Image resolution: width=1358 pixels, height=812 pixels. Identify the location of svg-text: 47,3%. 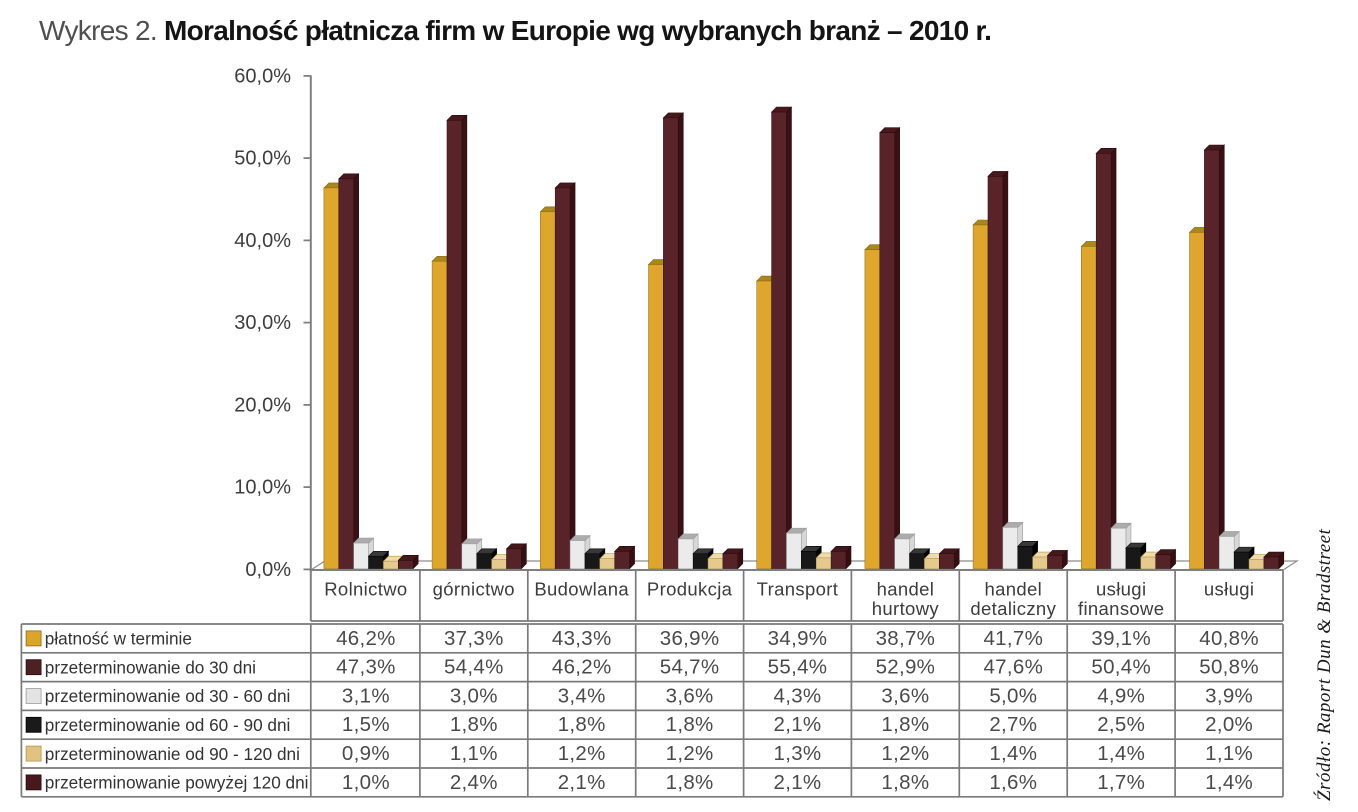
(366, 667).